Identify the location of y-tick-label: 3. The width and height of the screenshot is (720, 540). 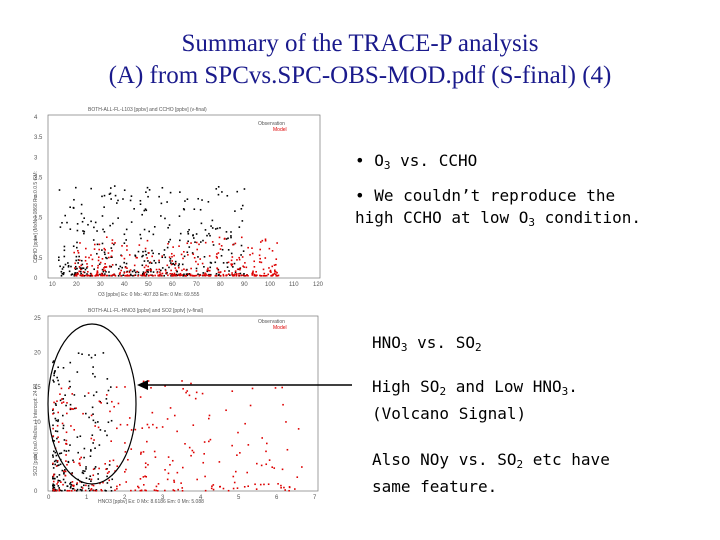
(36, 158).